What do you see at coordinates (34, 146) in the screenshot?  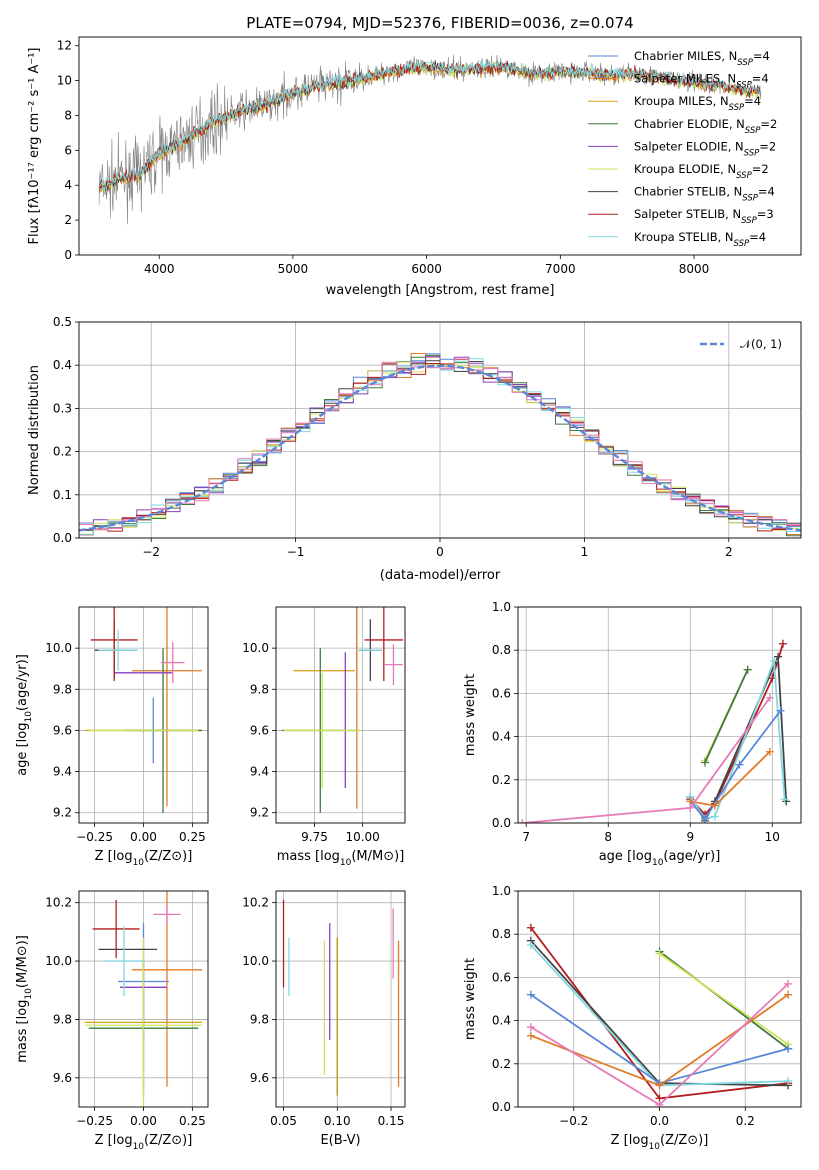 I see `y-axis-label: Flux [fλ10⁻¹⁷ erg cm⁻² s⁻¹ A⁻¹]` at bounding box center [34, 146].